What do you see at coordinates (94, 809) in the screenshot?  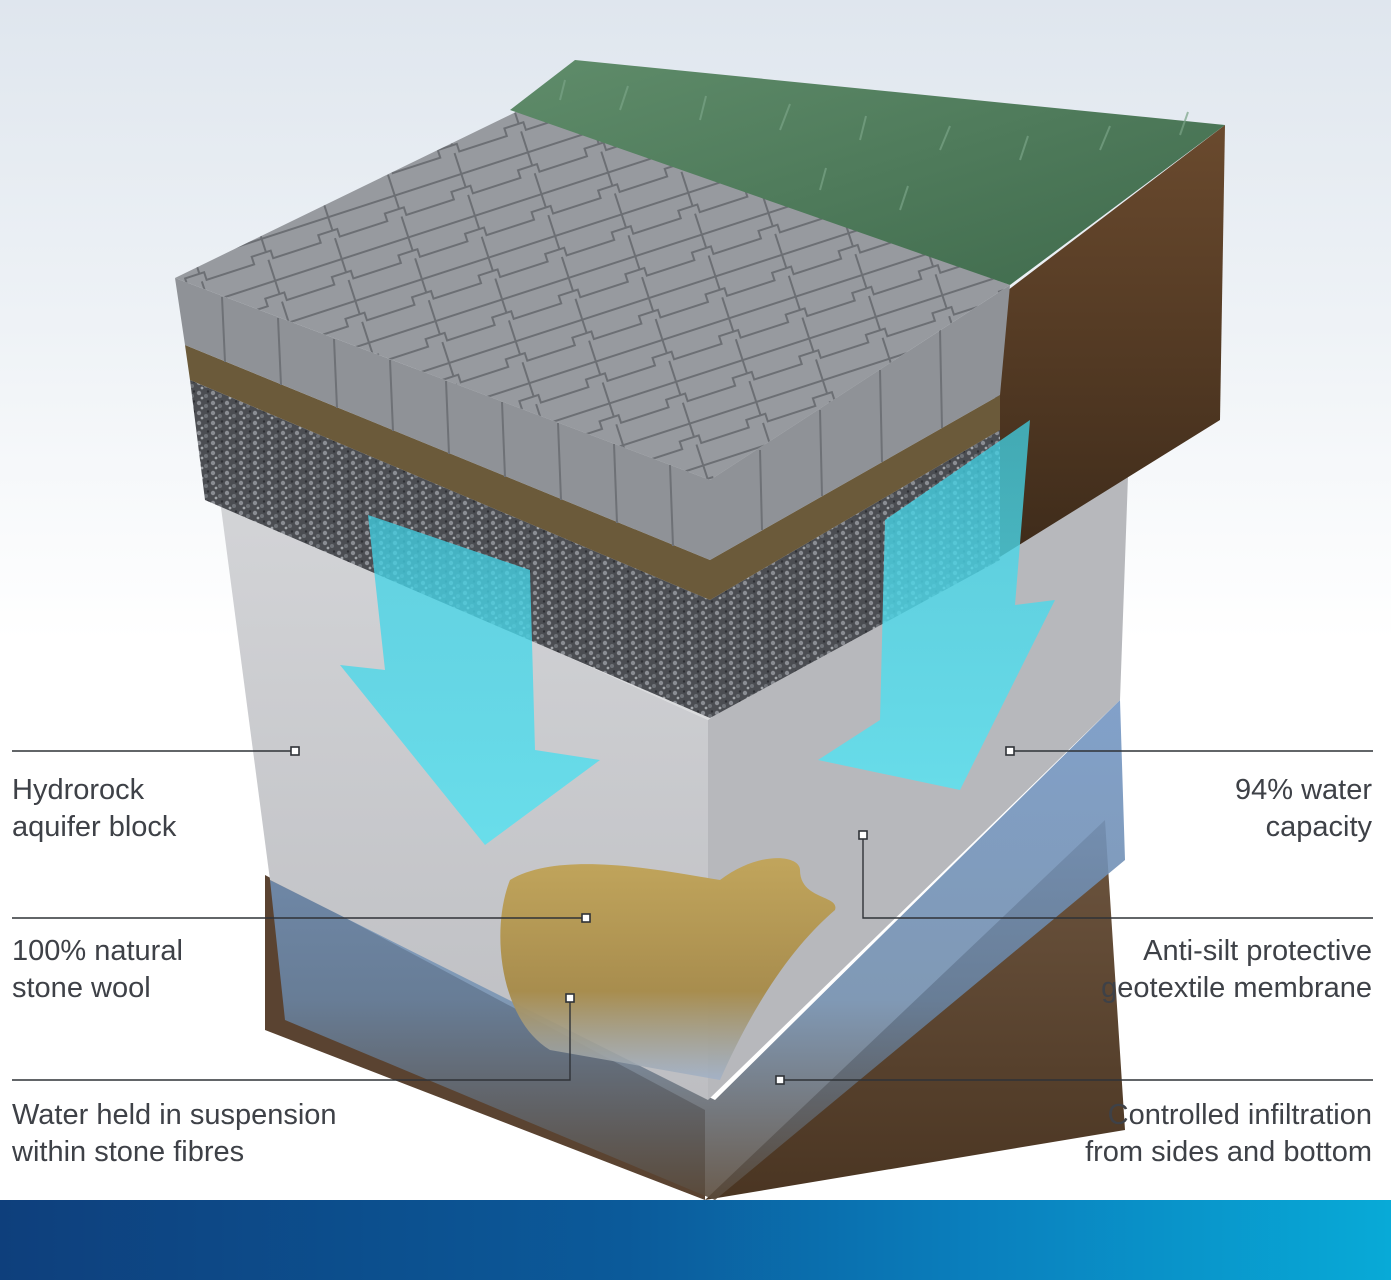 I see `callout-aquifer-block: Hydrorock aquifer block` at bounding box center [94, 809].